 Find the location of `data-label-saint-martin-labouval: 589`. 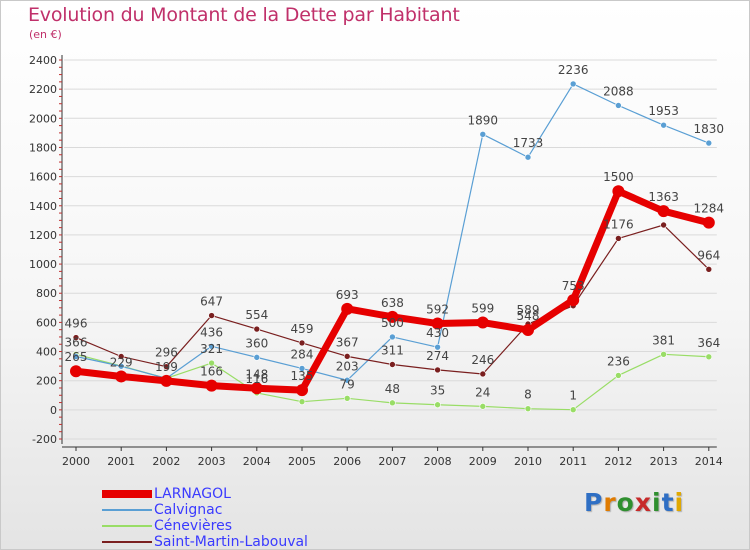

data-label-saint-martin-labouval: 589 is located at coordinates (528, 310).